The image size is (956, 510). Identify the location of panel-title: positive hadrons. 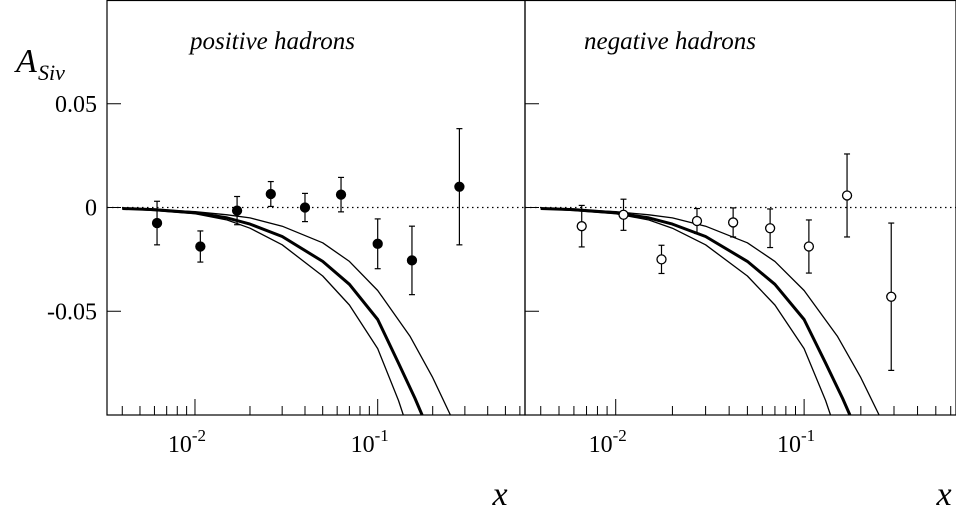
(271, 41).